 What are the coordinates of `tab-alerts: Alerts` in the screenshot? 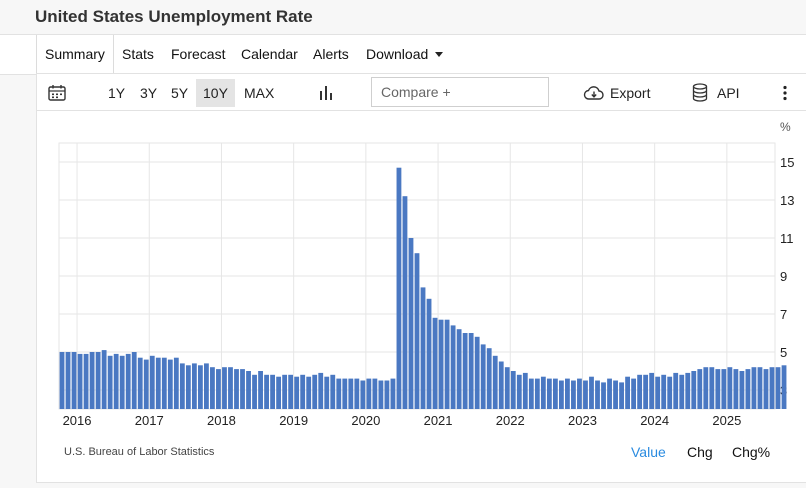 It's located at (331, 54).